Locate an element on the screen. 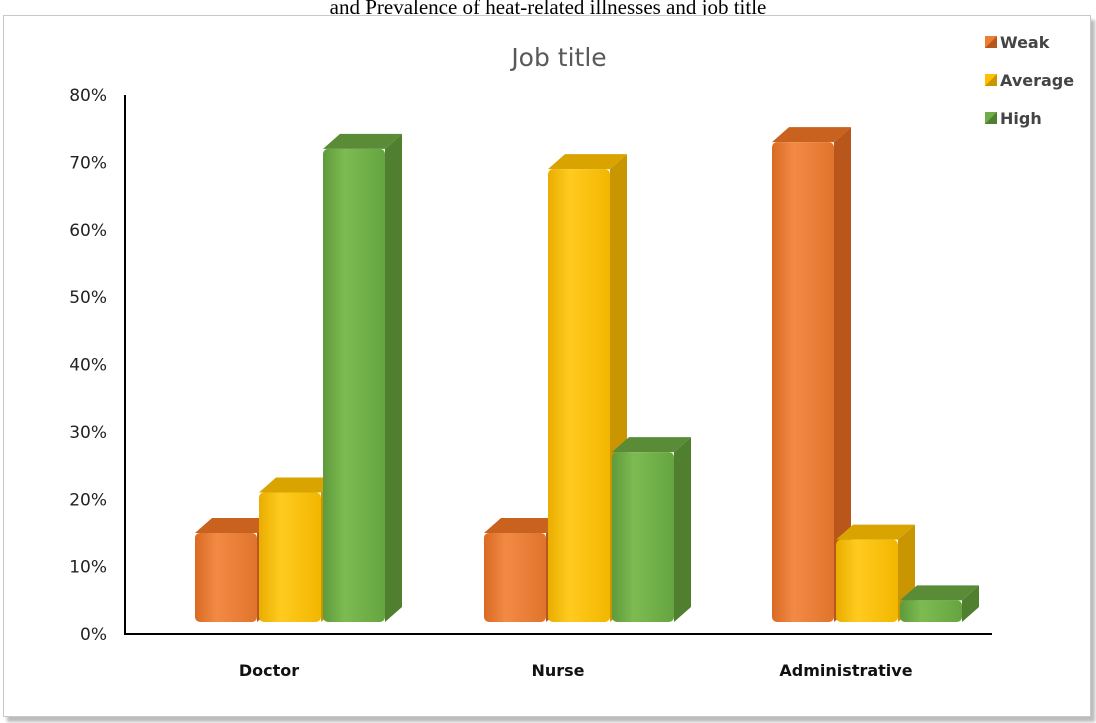 The height and width of the screenshot is (723, 1096). bar-high-administrative is located at coordinates (939, 603).